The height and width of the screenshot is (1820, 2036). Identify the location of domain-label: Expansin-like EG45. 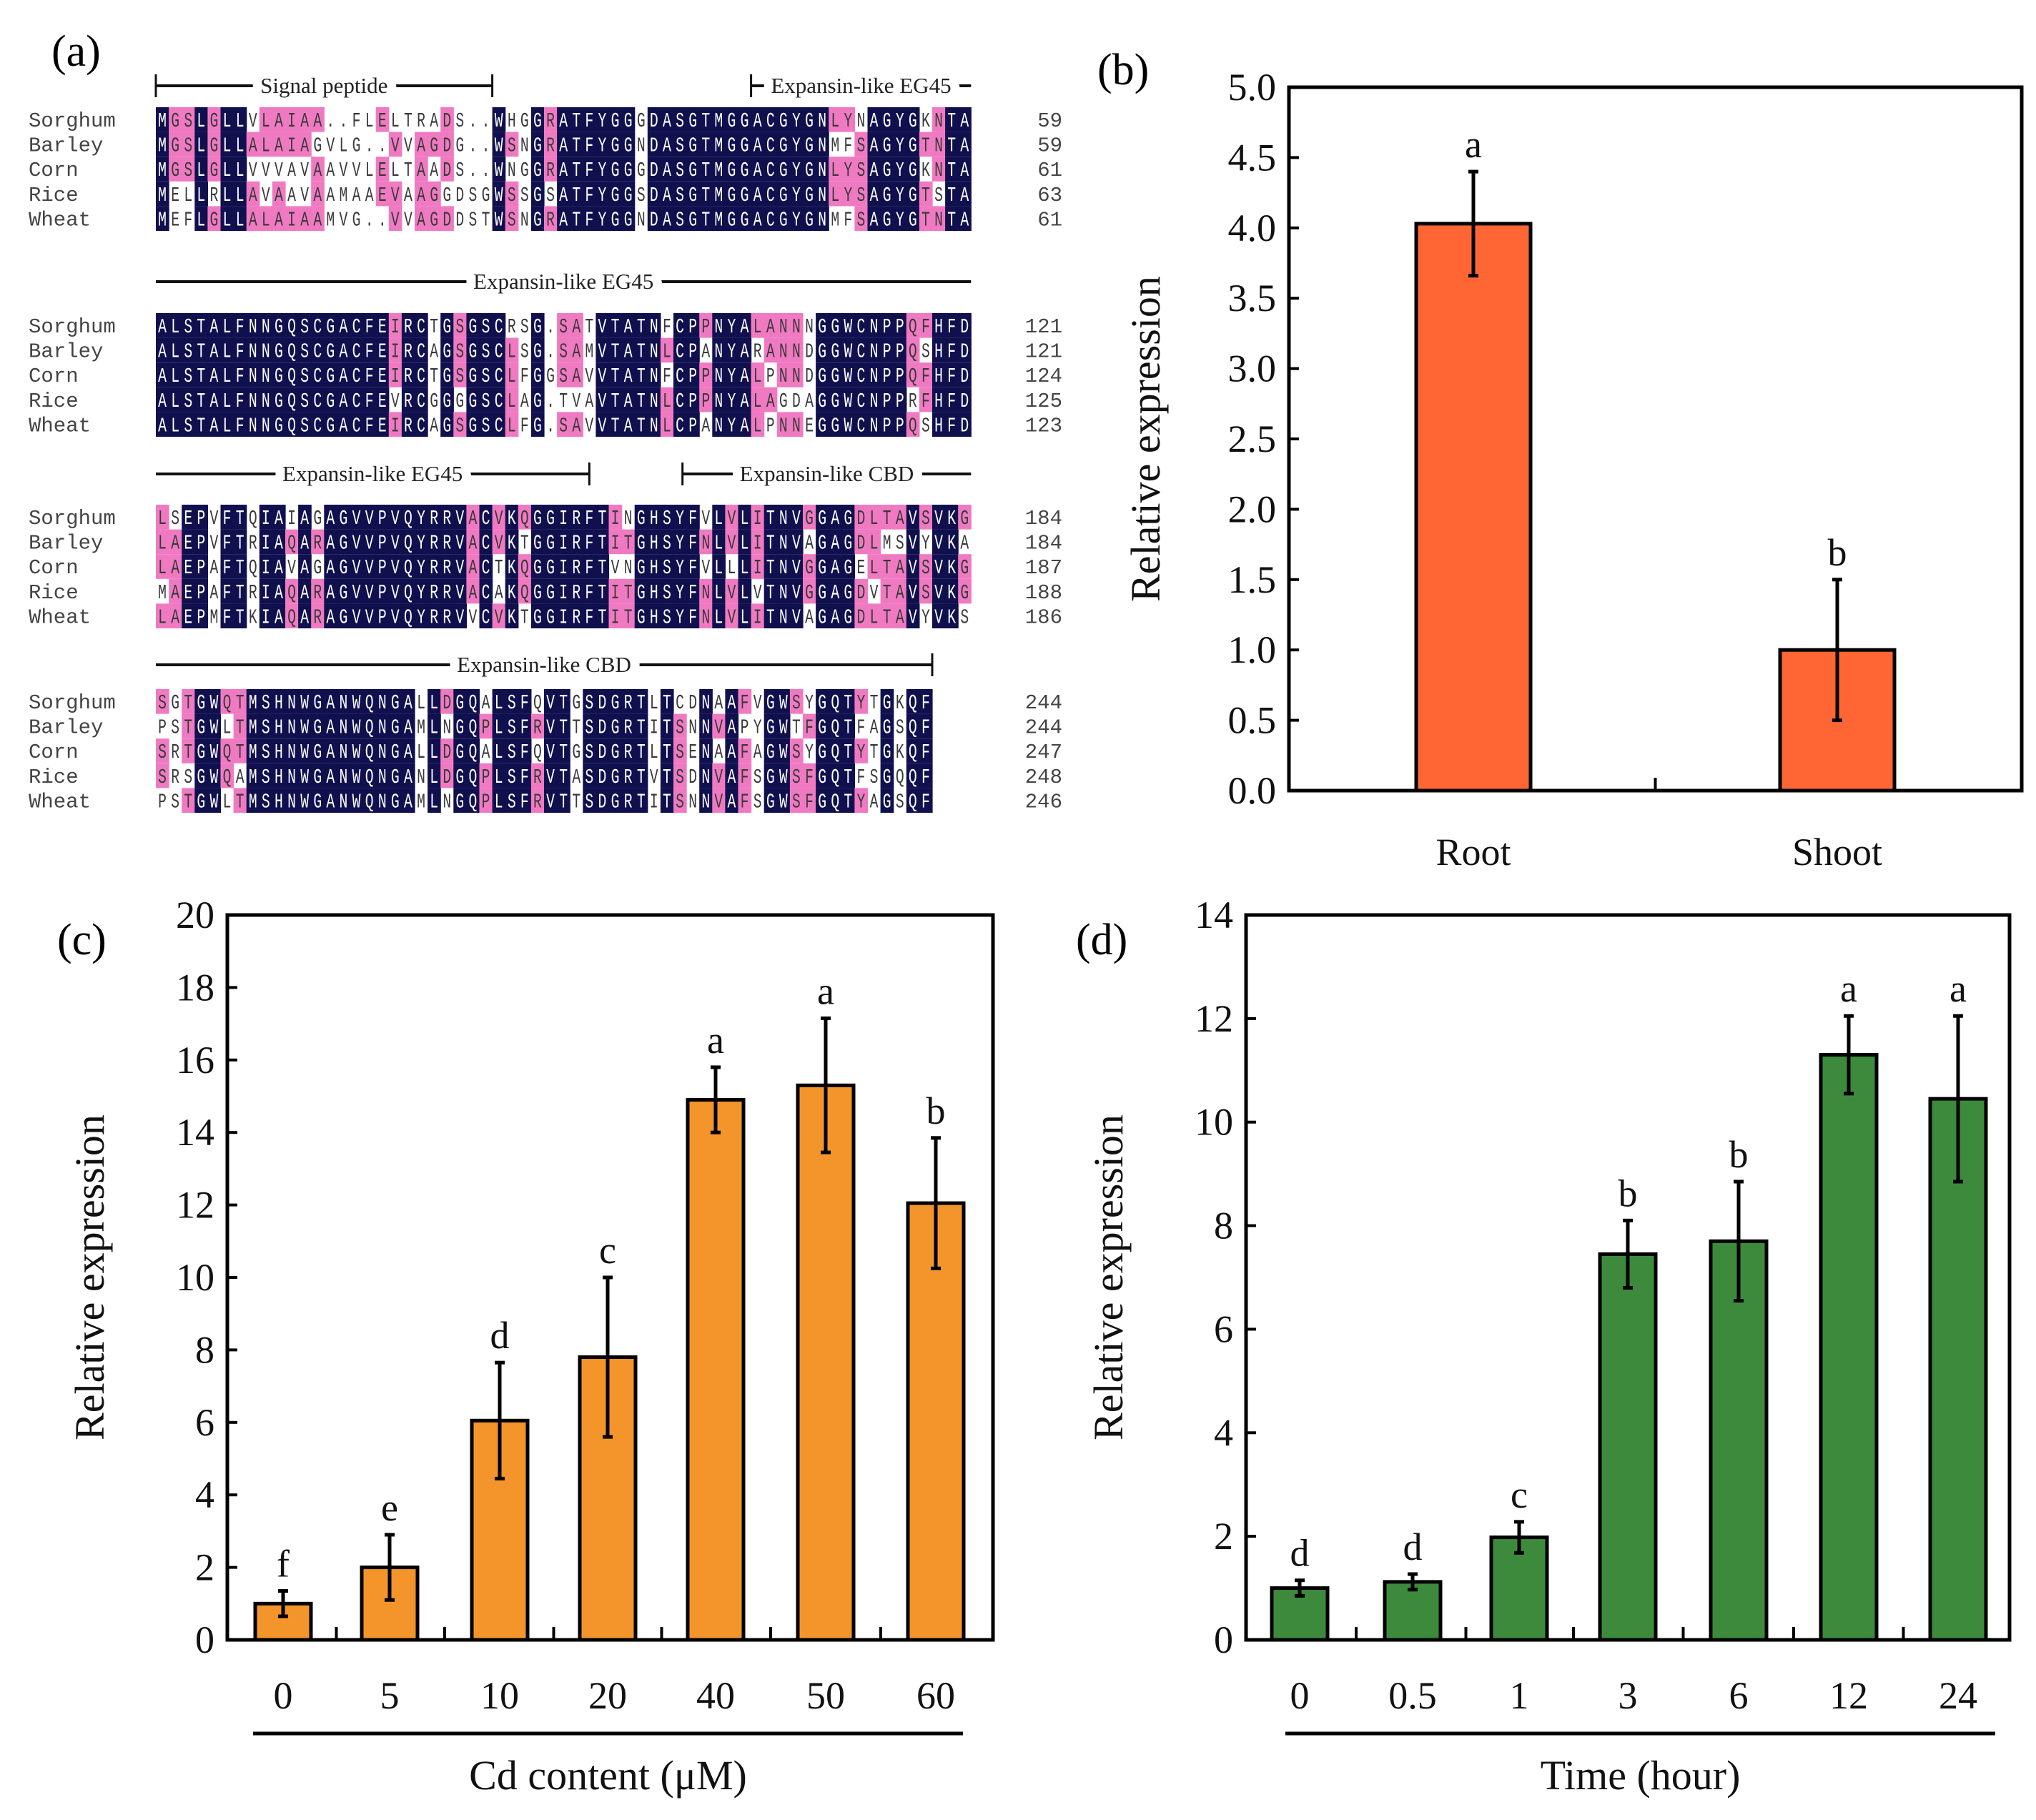
(372, 473).